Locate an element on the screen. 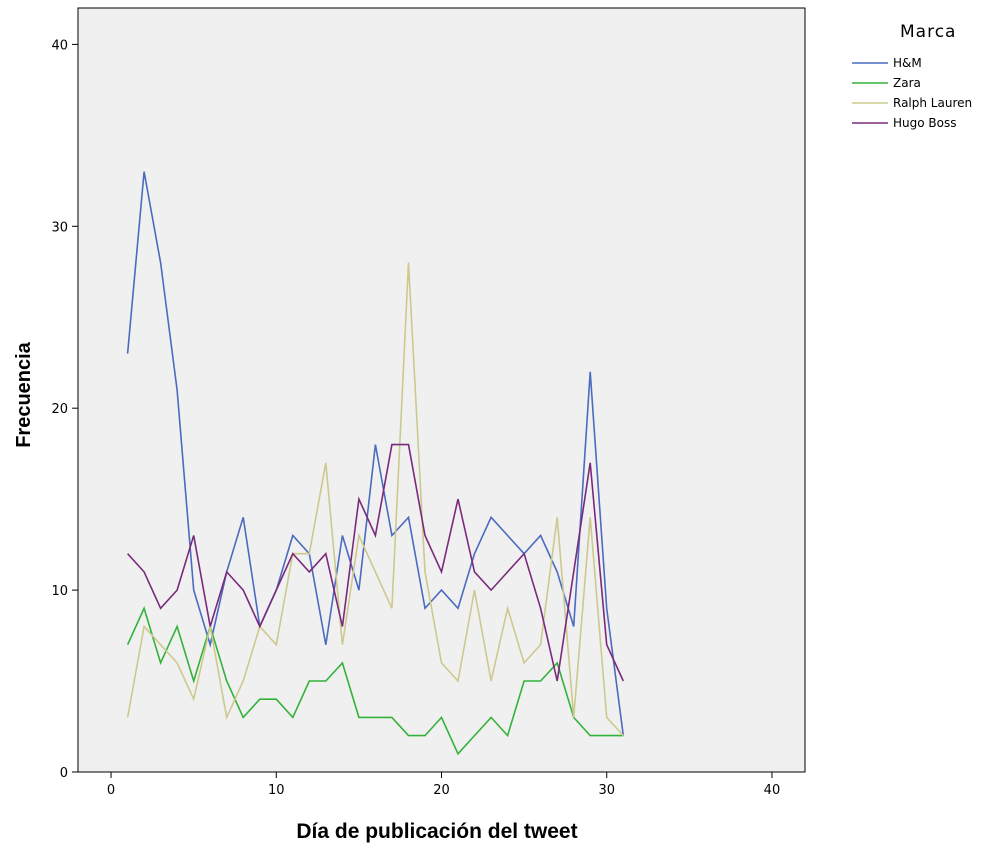 Image resolution: width=1008 pixels, height=847 pixels. legend: Marca H&M Zara Ralph Lauren Hugo Boss is located at coordinates (912, 76).